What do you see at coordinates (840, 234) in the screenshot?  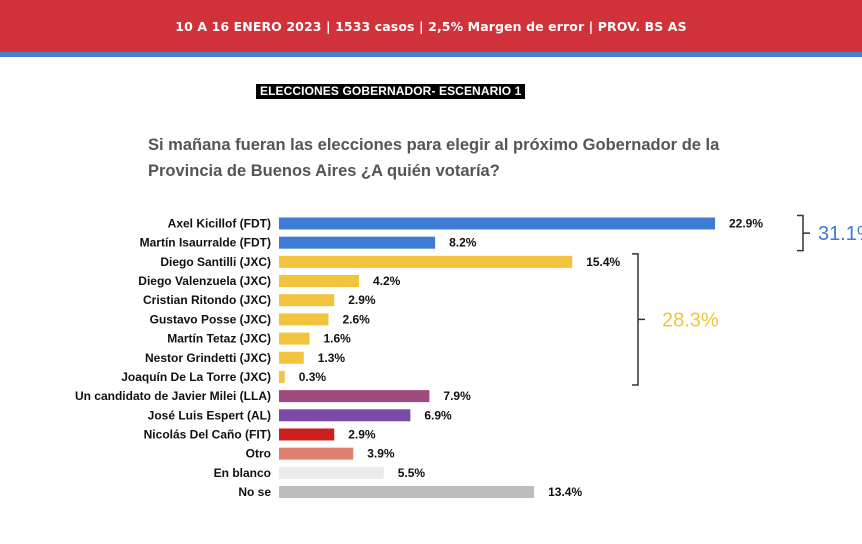 I see `group-total-label: 31.1%` at bounding box center [840, 234].